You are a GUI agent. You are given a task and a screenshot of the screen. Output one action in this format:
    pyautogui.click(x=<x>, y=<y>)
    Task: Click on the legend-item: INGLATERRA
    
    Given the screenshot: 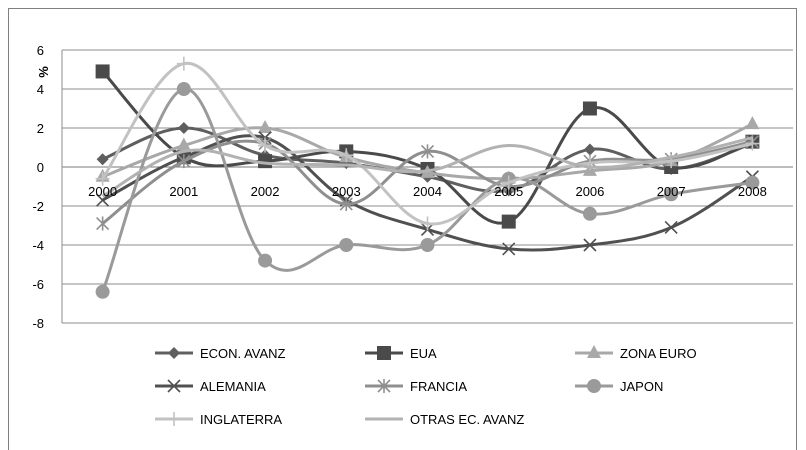 What is the action you would take?
    pyautogui.click(x=218, y=419)
    